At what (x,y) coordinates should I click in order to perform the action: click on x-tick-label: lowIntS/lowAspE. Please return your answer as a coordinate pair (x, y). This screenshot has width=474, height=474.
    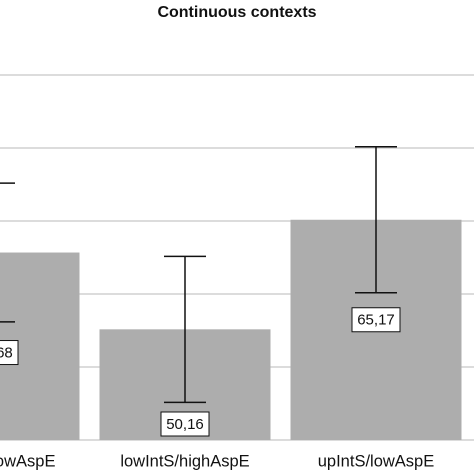
    Looking at the image, I should click on (27, 461).